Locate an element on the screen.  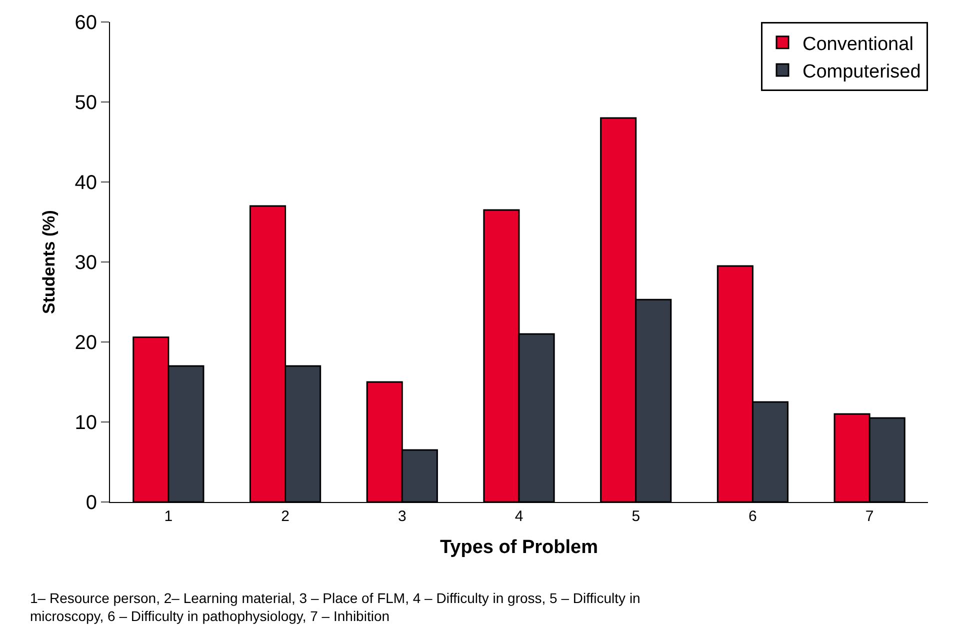
y-tick-label: 40 is located at coordinates (85, 183).